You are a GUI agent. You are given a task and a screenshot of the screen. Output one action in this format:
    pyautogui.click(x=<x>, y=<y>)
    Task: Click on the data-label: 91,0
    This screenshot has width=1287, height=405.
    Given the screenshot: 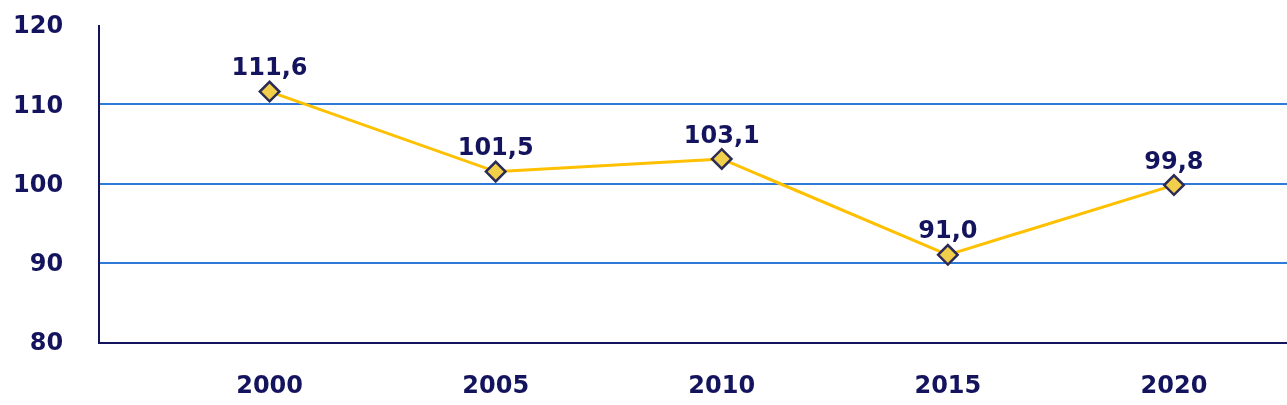 What is the action you would take?
    pyautogui.click(x=948, y=230)
    